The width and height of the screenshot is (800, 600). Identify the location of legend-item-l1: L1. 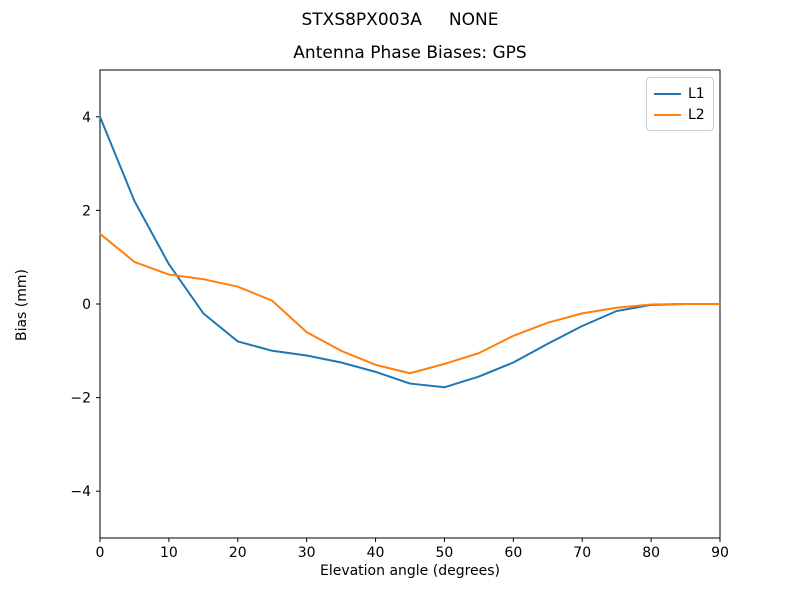
(679, 93).